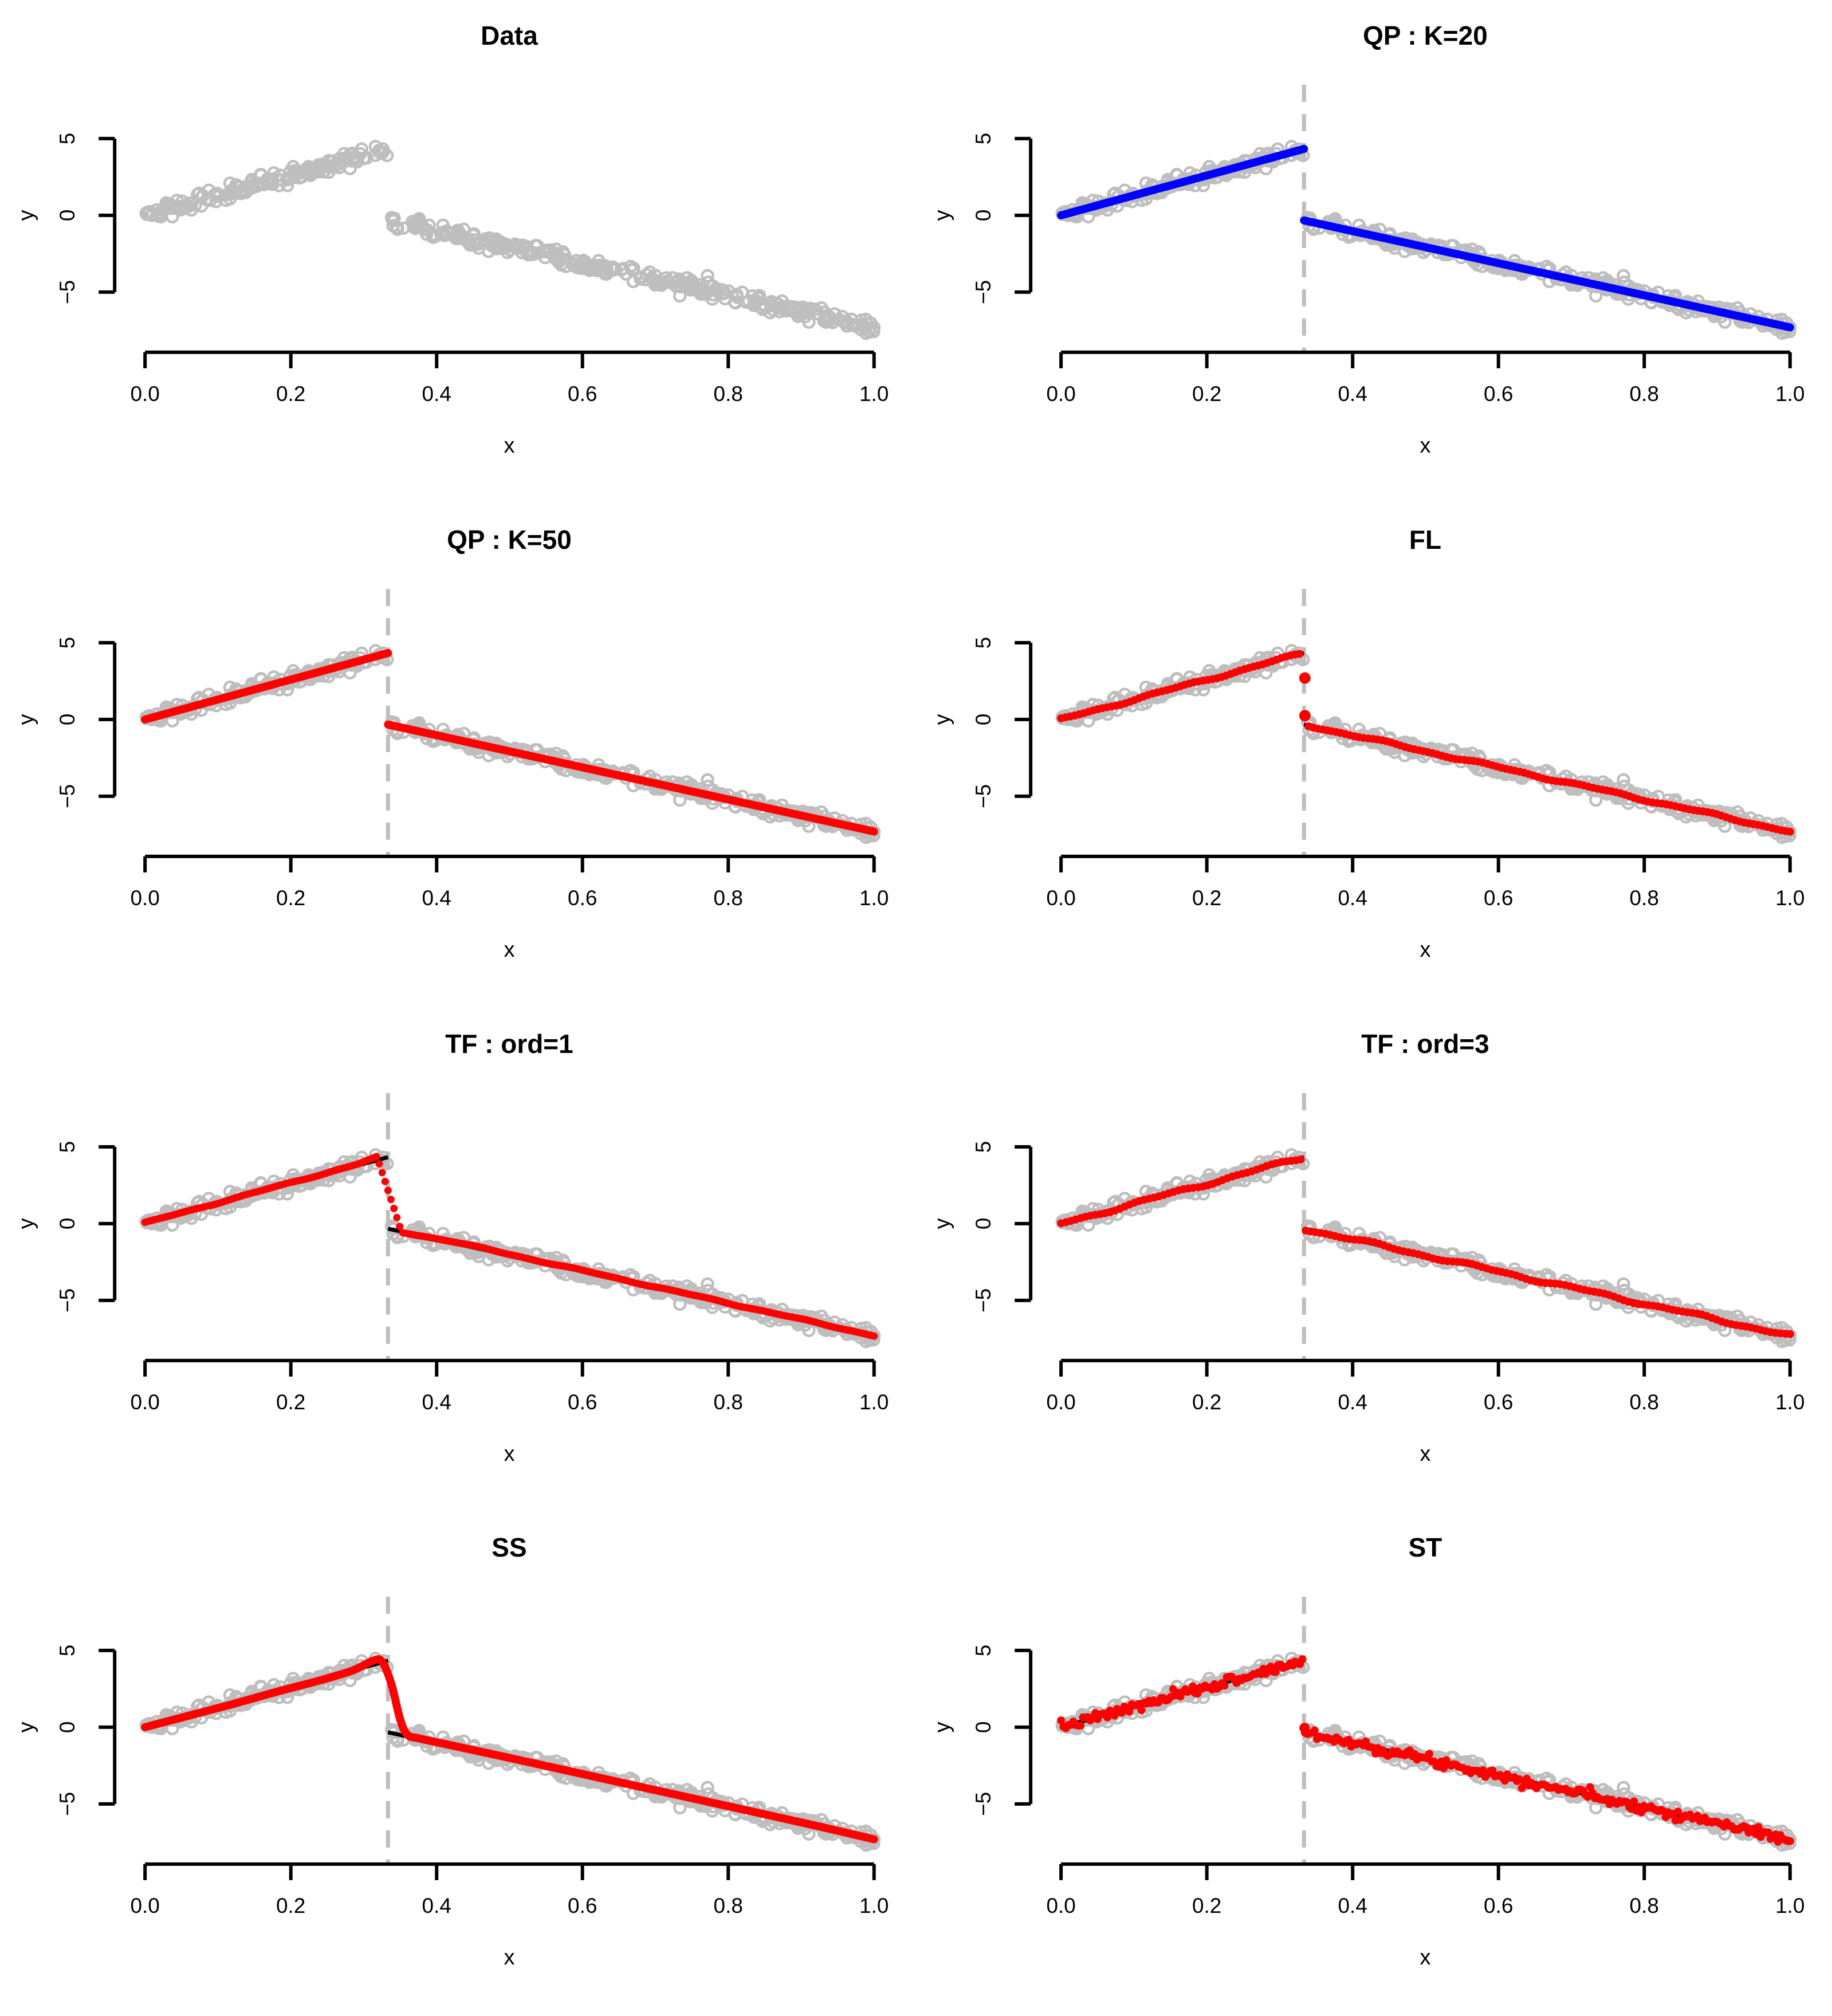  What do you see at coordinates (266, 686) in the screenshot?
I see `fit-segment` at bounding box center [266, 686].